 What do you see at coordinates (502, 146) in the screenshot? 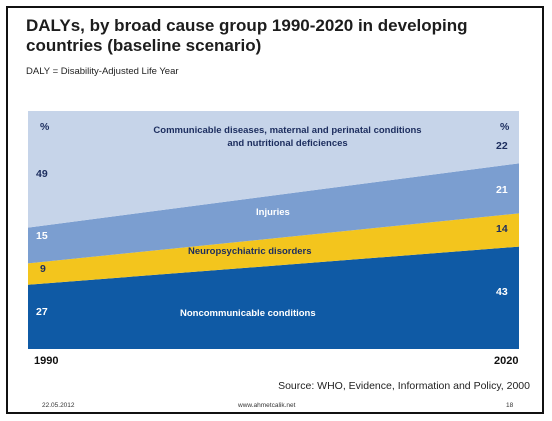
I see `value-communicable-2020: 22` at bounding box center [502, 146].